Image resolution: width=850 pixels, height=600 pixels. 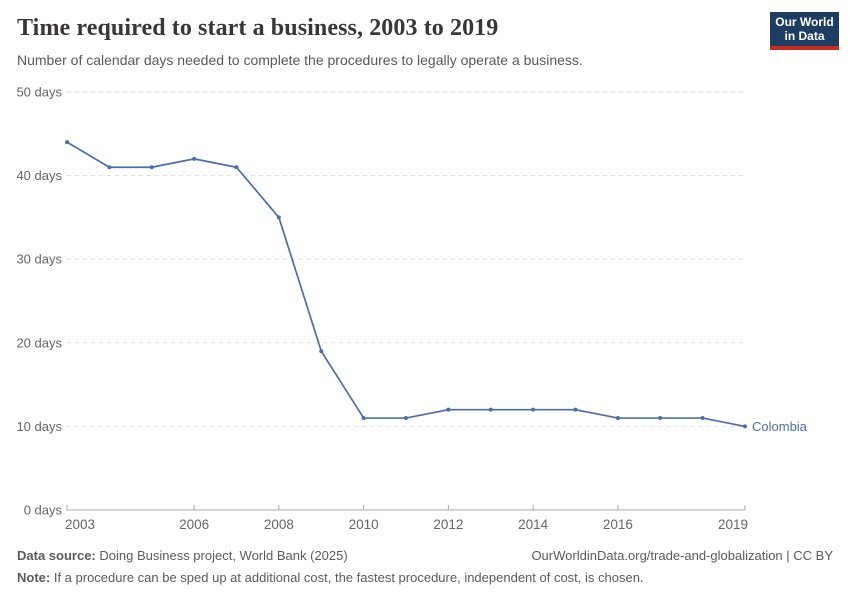 What do you see at coordinates (618, 524) in the screenshot?
I see `x-axis-tick-label: 2016` at bounding box center [618, 524].